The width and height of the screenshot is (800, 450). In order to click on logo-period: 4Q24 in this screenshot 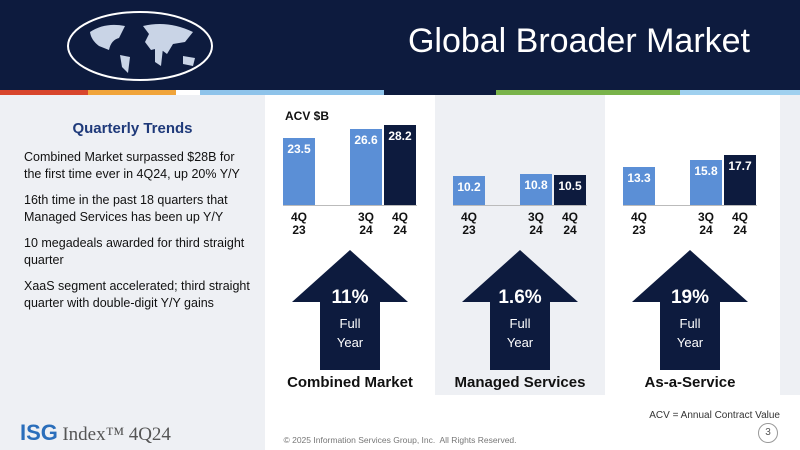, I will do `click(149, 434)`.